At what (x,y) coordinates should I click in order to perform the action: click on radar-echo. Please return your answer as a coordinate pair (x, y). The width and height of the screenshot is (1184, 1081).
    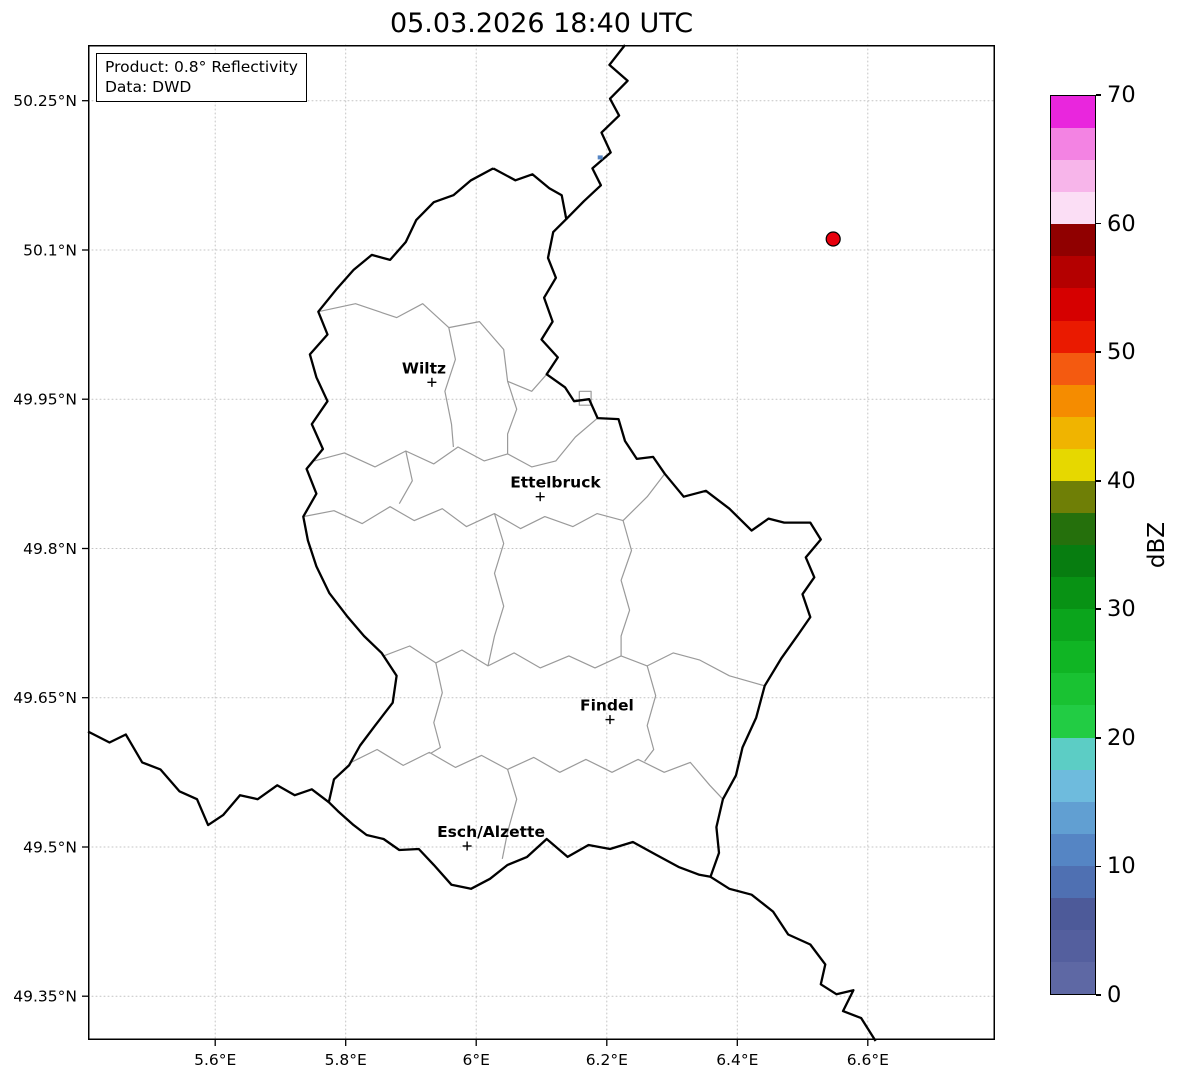
    Looking at the image, I should click on (600, 157).